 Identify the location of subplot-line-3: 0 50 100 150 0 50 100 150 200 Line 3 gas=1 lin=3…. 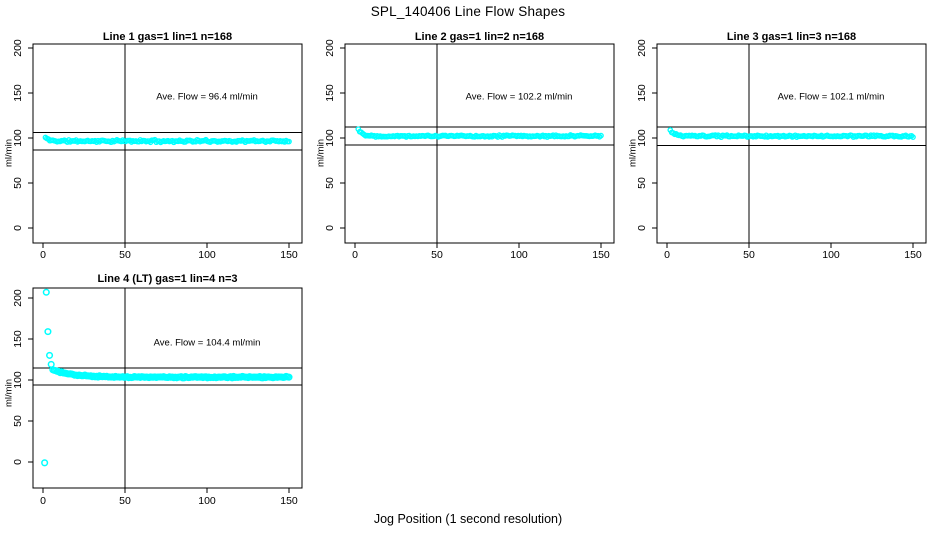
(780, 146).